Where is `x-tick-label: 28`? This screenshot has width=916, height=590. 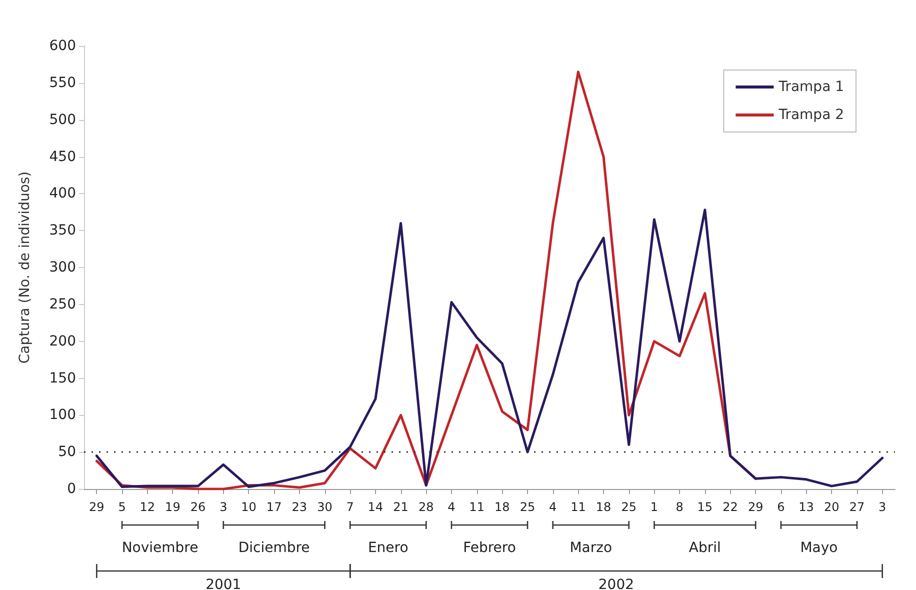 x-tick-label: 28 is located at coordinates (426, 507).